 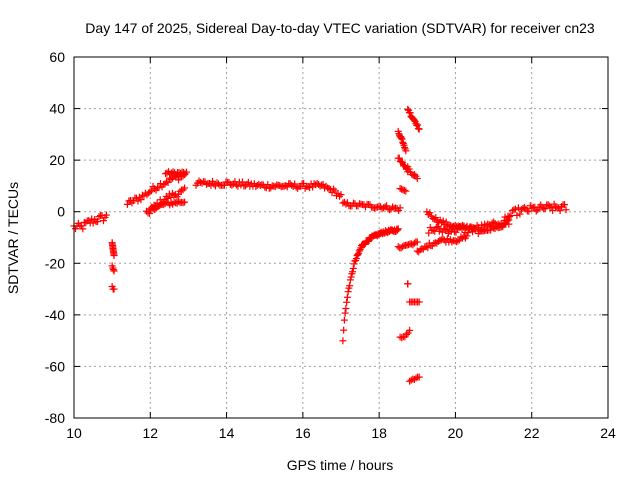 What do you see at coordinates (340, 465) in the screenshot?
I see `x-axis-label: GPS time / hours` at bounding box center [340, 465].